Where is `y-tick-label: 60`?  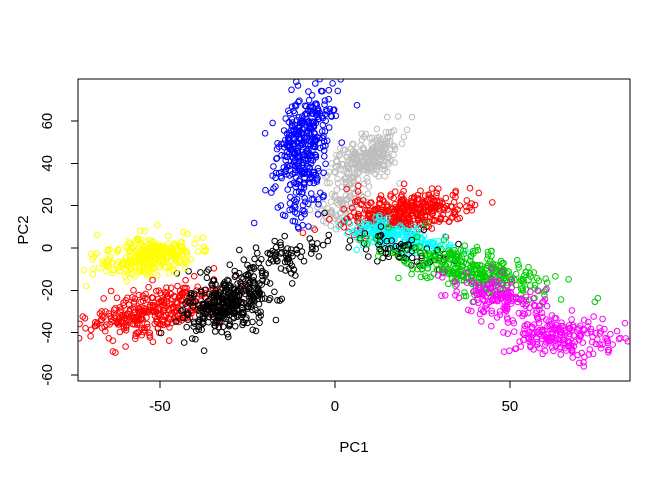 y-tick-label: 60 is located at coordinates (47, 121).